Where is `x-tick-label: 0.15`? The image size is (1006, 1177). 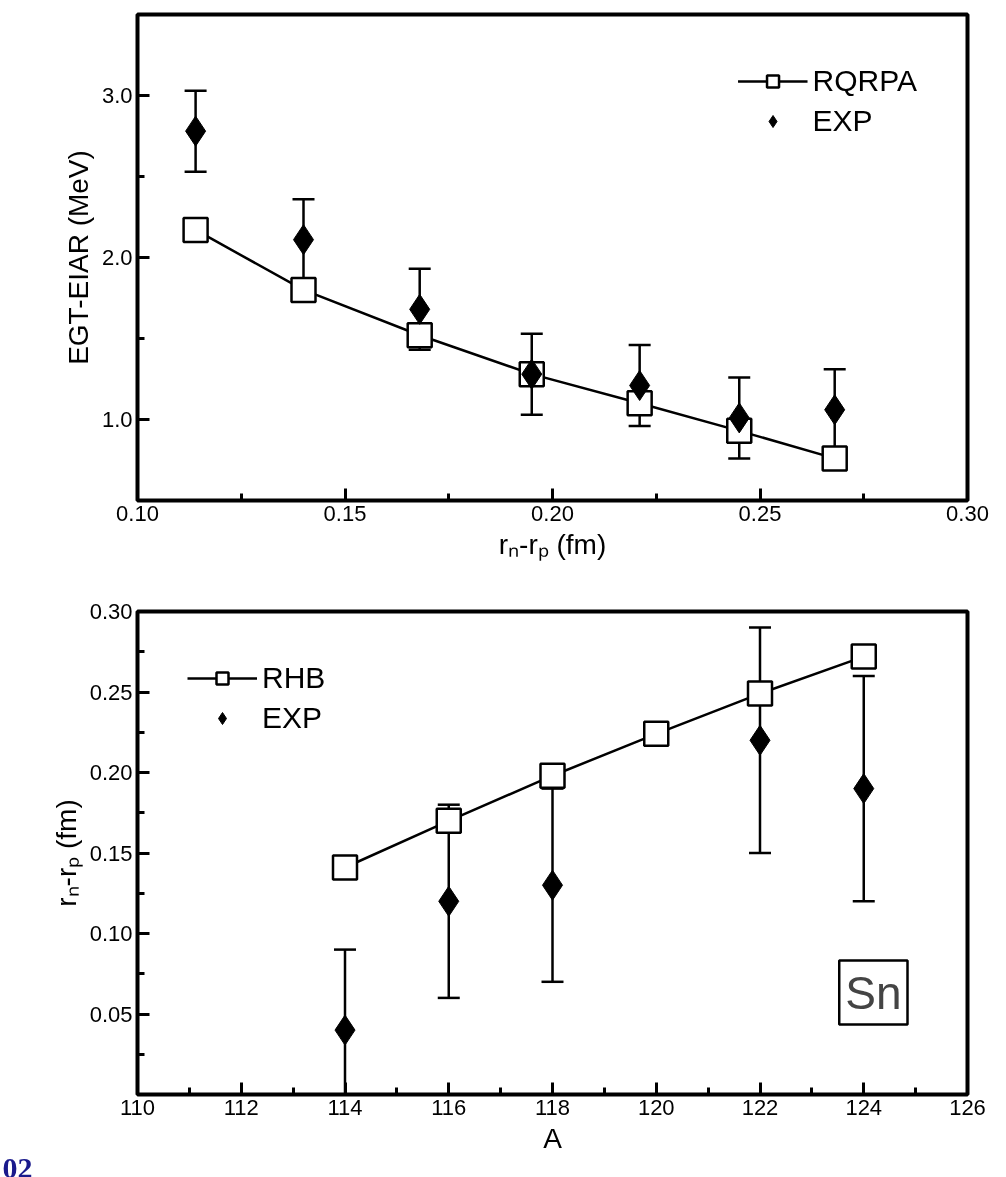
x-tick-label: 0.15 is located at coordinates (345, 513).